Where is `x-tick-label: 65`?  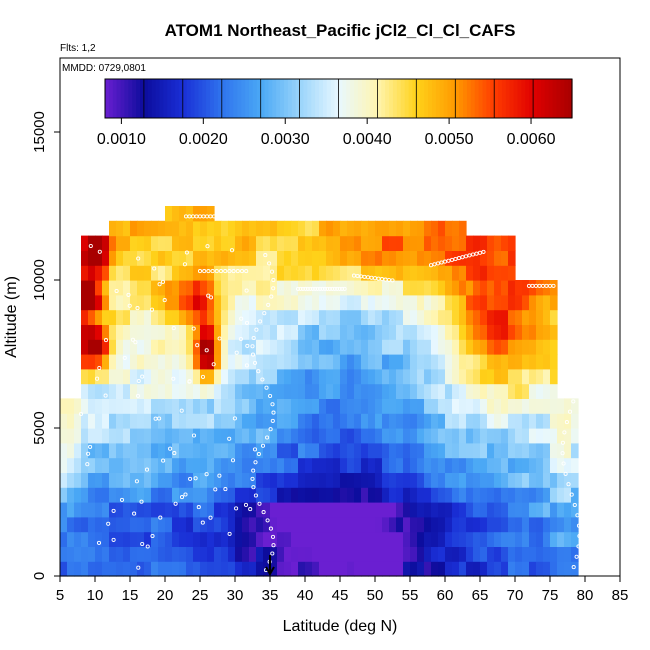 x-tick-label: 65 is located at coordinates (480, 595).